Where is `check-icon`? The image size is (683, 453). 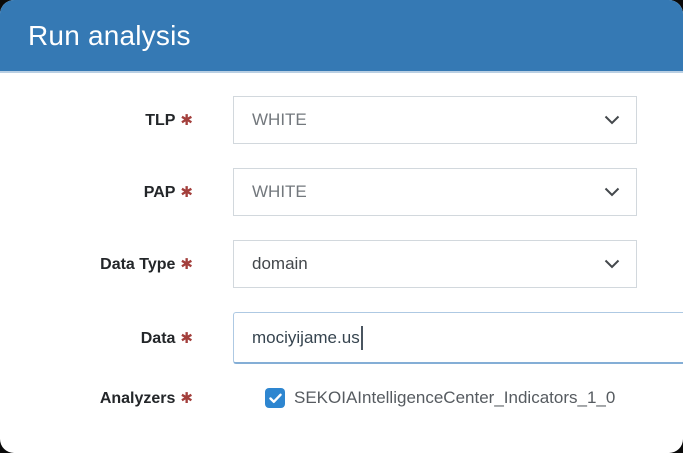 check-icon is located at coordinates (275, 398).